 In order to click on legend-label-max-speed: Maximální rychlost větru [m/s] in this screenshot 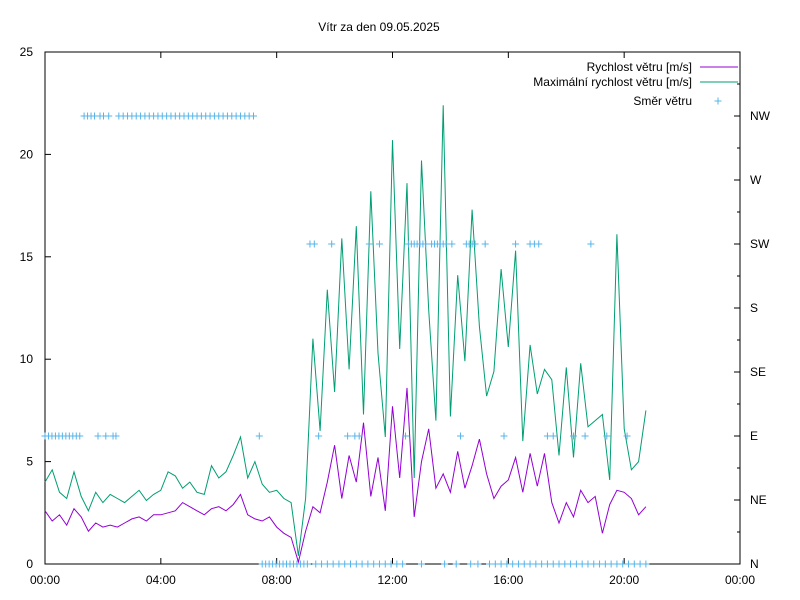, I will do `click(612, 82)`.